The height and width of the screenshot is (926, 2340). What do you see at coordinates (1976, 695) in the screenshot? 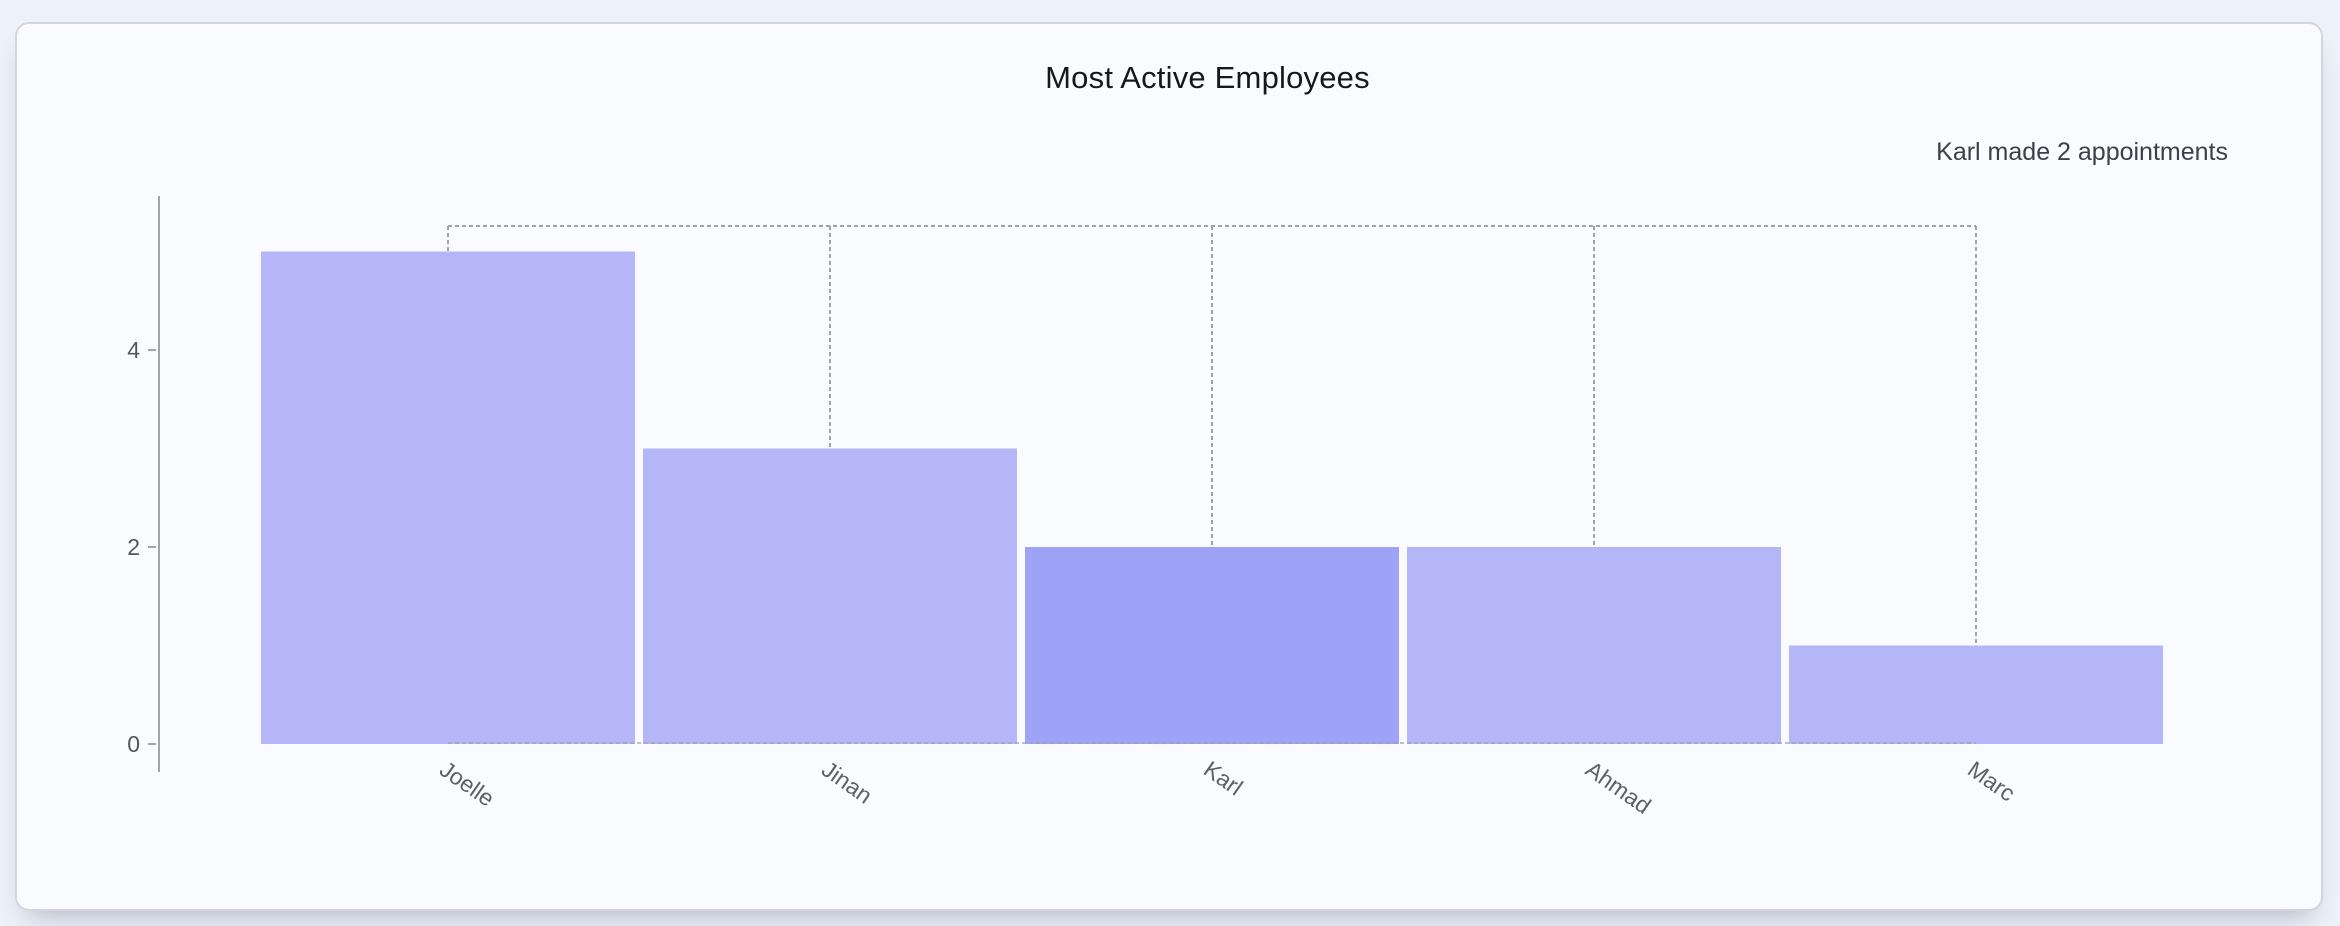
I see `bar-marc` at bounding box center [1976, 695].